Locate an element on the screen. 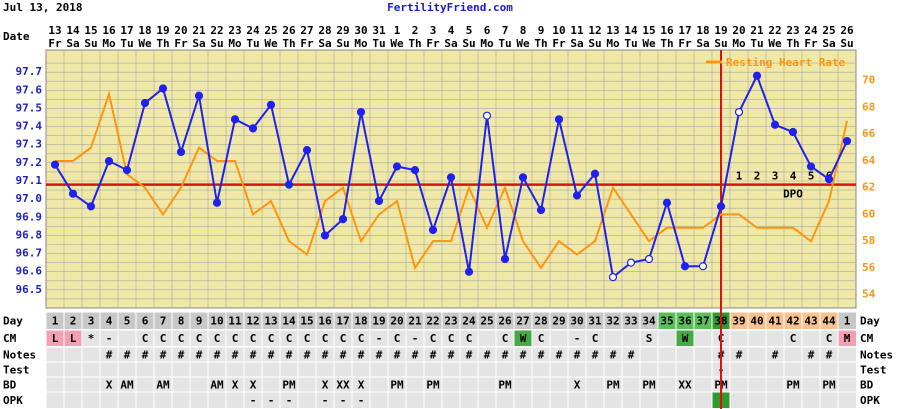 Image resolution: width=902 pixels, height=409 pixels. table-cell: PM is located at coordinates (397, 385).